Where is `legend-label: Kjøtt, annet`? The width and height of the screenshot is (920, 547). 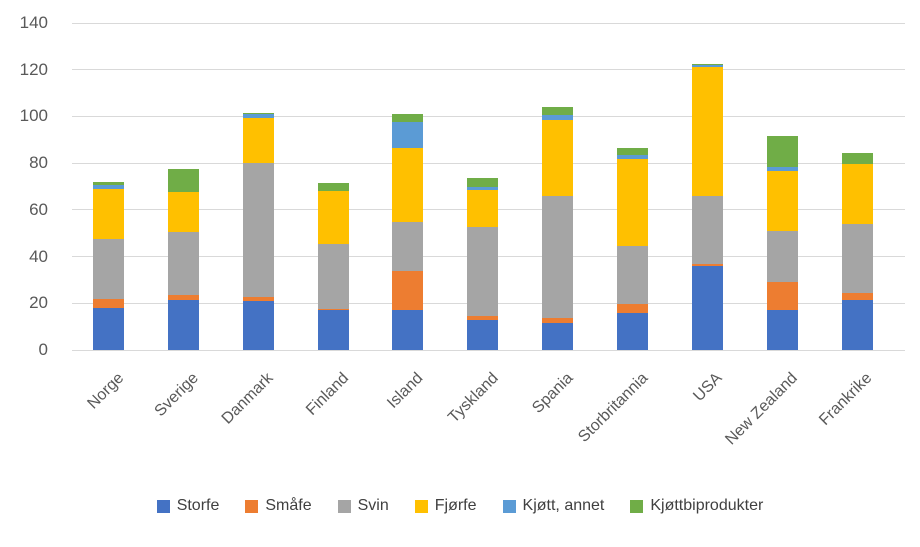 legend-label: Kjøtt, annet is located at coordinates (563, 505).